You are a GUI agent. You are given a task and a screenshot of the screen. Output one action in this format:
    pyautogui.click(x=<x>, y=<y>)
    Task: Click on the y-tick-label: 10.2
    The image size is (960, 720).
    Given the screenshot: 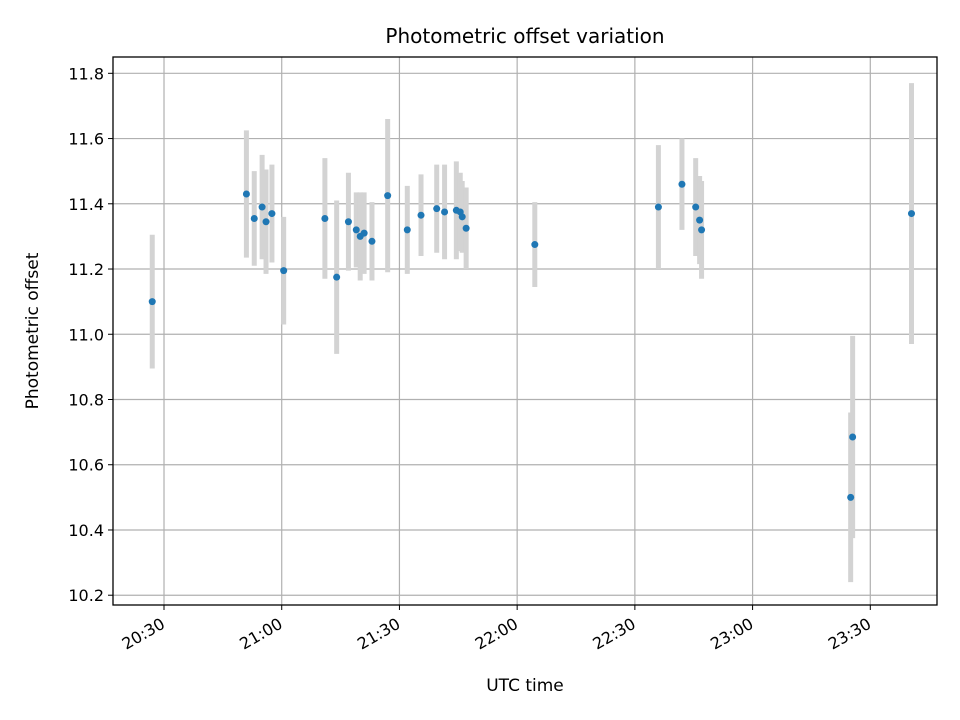 What is the action you would take?
    pyautogui.click(x=86, y=595)
    